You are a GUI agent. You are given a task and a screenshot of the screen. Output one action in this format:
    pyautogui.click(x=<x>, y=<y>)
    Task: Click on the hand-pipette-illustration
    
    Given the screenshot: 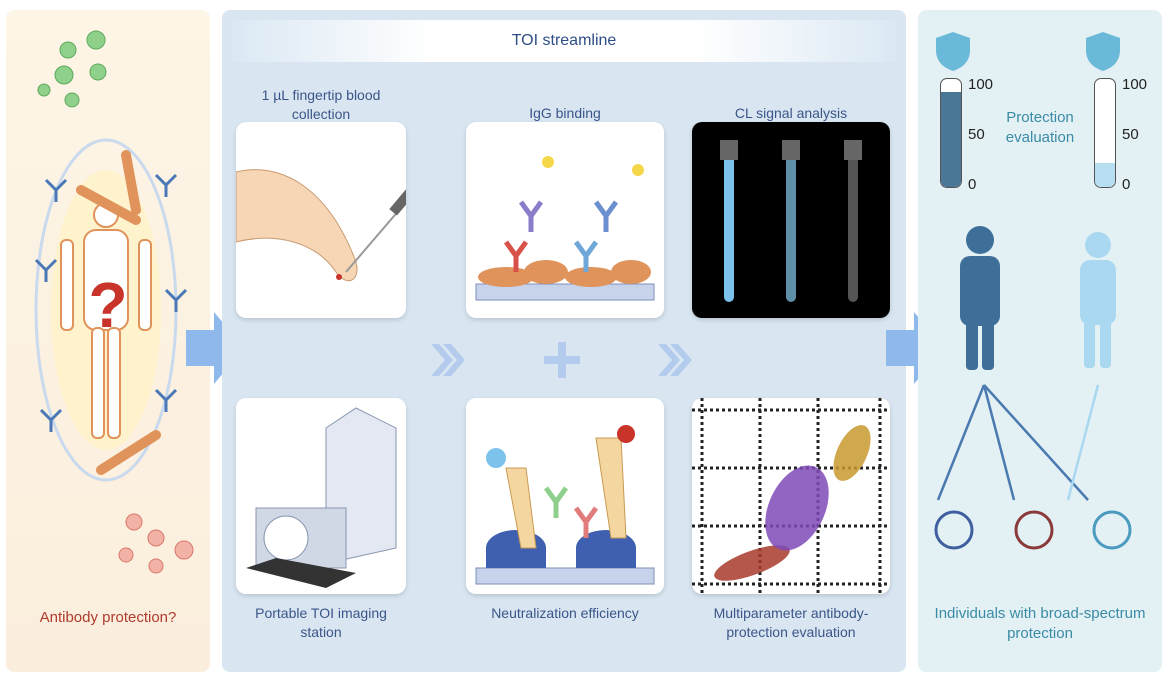 What is the action you would take?
    pyautogui.click(x=321, y=225)
    